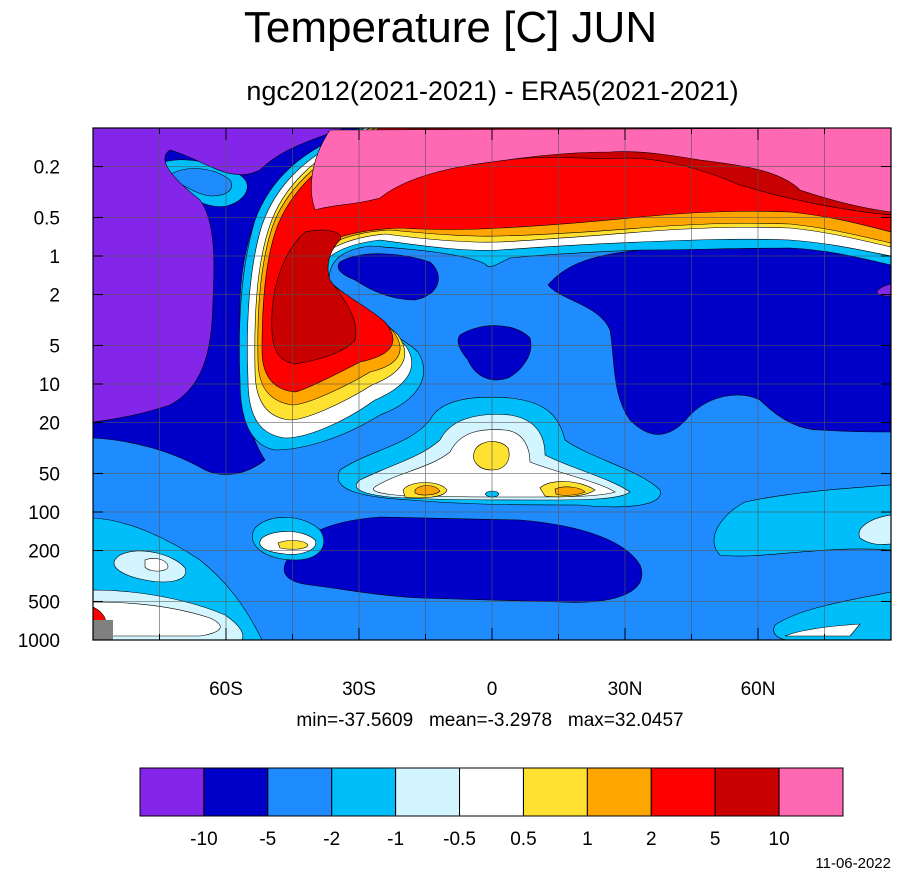  What do you see at coordinates (874, 529) in the screenshot?
I see `field-light-right` at bounding box center [874, 529].